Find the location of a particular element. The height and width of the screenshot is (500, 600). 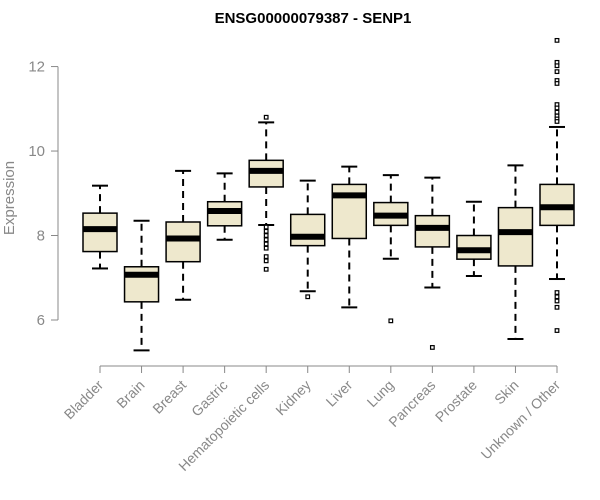

x-tick-label: Kidney is located at coordinates (293, 398).